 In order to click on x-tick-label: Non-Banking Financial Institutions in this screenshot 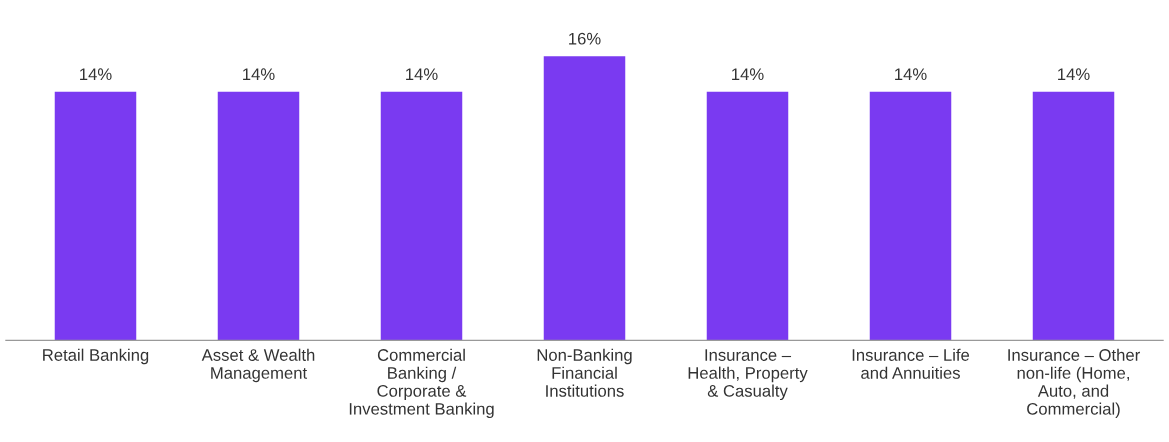, I will do `click(584, 372)`.